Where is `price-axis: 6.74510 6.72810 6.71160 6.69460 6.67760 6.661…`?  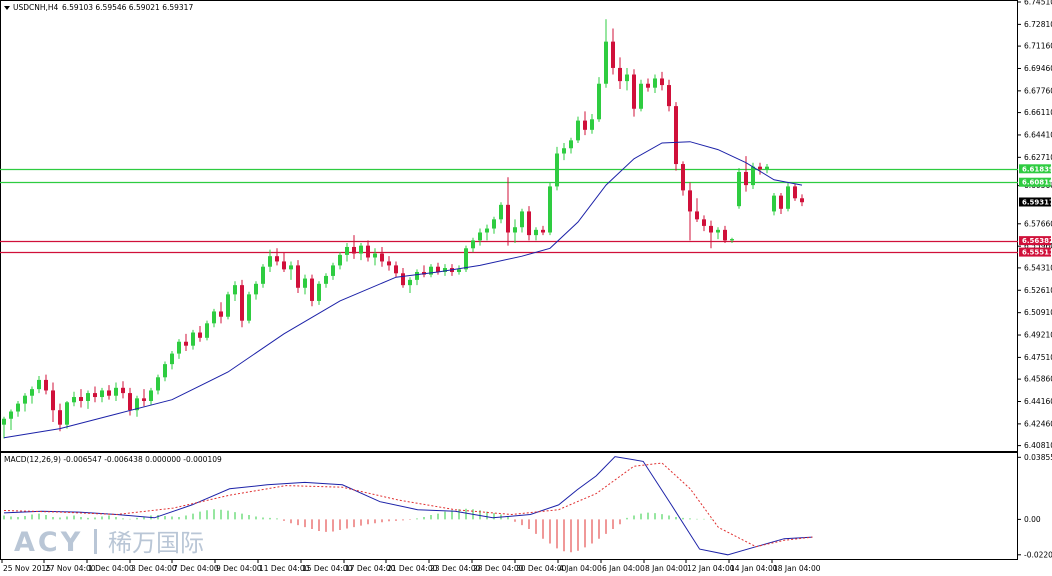
price-axis: 6.74510 6.72810 6.71160 6.69460 6.67760 6.661… is located at coordinates (1034, 225).